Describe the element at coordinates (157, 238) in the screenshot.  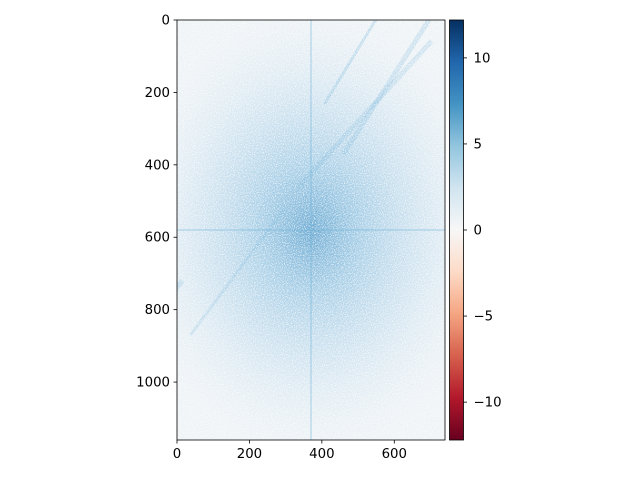
I see `y-tick-label: 600` at that location.